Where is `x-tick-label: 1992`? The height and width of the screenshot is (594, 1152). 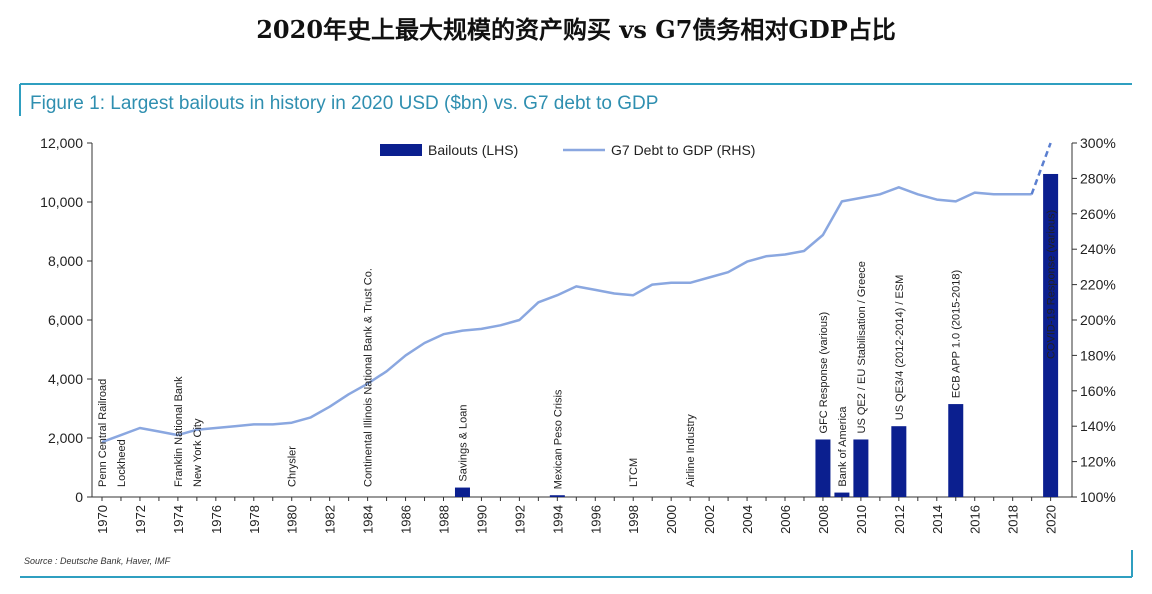 x-tick-label: 1992 is located at coordinates (519, 519).